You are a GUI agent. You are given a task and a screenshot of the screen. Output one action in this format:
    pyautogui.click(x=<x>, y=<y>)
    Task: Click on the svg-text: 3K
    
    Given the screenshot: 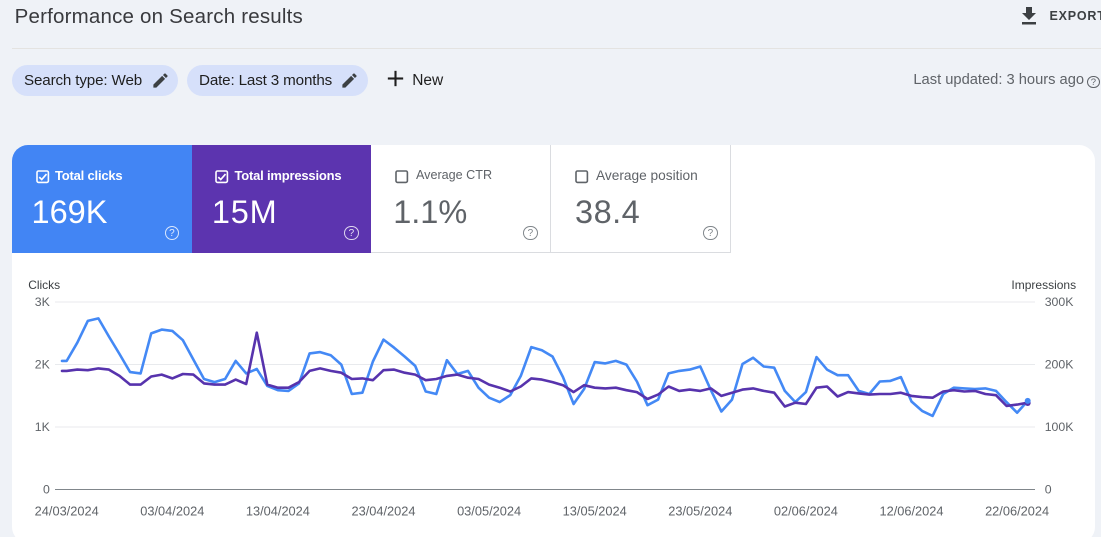 What is the action you would take?
    pyautogui.click(x=43, y=302)
    